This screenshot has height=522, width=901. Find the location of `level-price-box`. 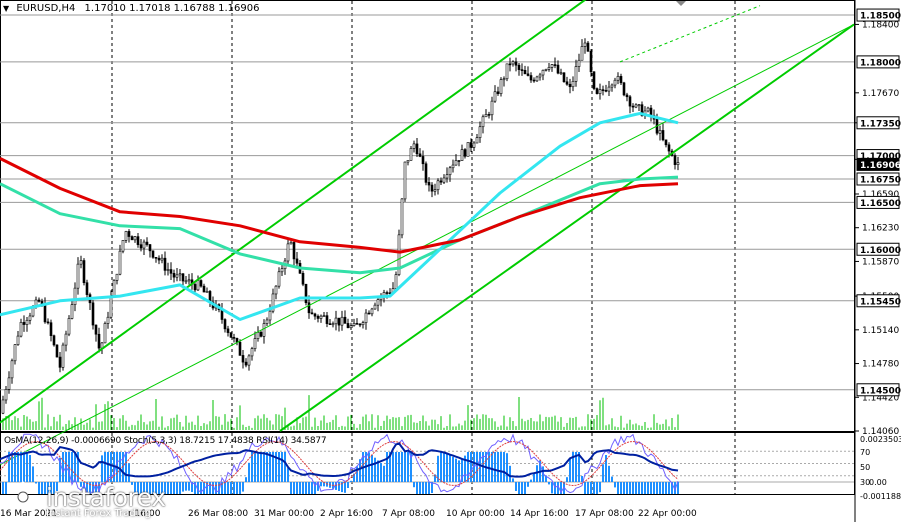

level-price-box is located at coordinates (878, 179).